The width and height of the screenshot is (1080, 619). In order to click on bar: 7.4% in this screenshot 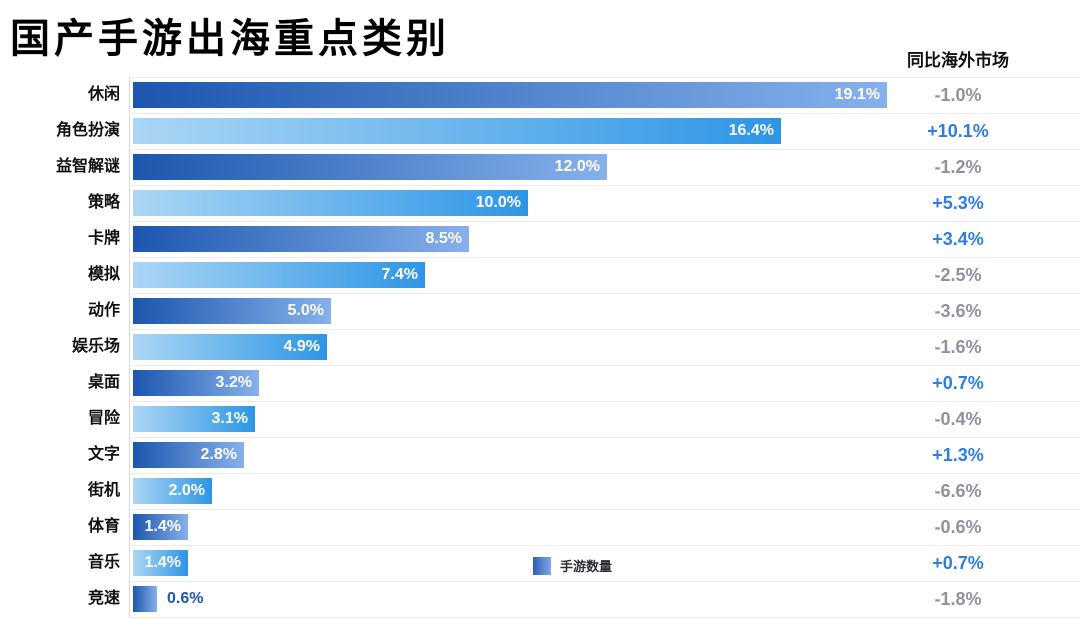, I will do `click(279, 275)`.